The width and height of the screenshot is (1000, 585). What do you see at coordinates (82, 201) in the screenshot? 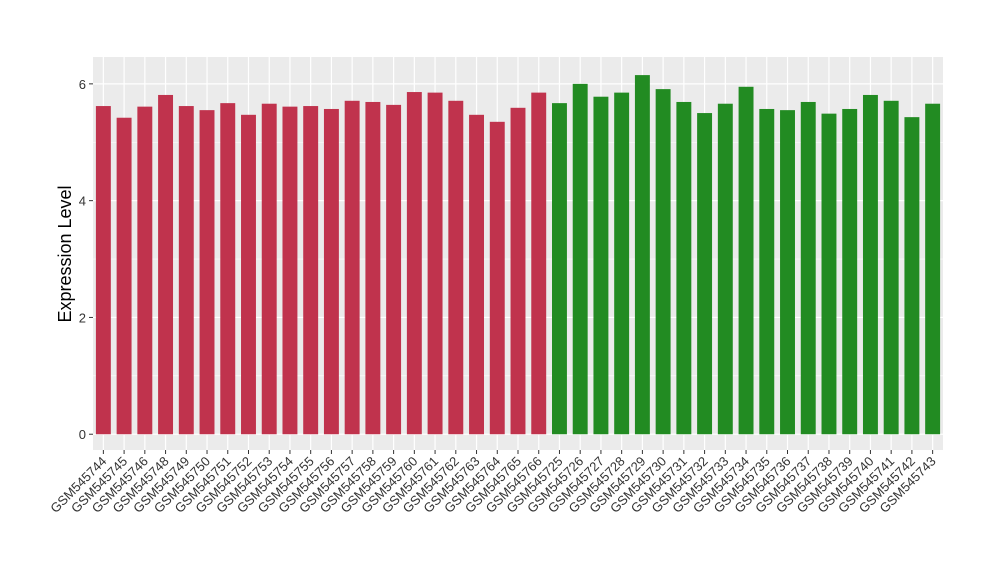
I see `y-tick-label: 4` at bounding box center [82, 201].